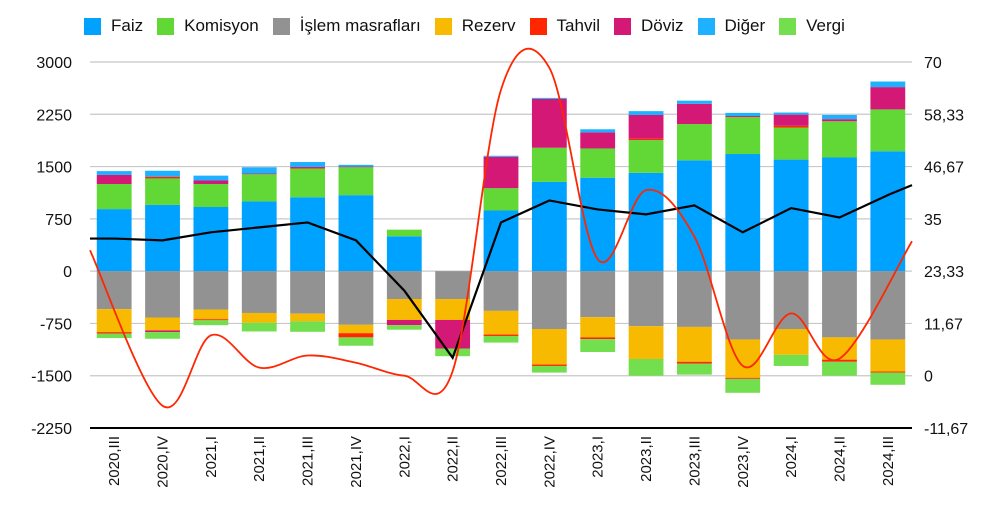 The width and height of the screenshot is (1004, 514). Describe the element at coordinates (453, 459) in the screenshot. I see `x-tick-label: 2022,II` at that location.